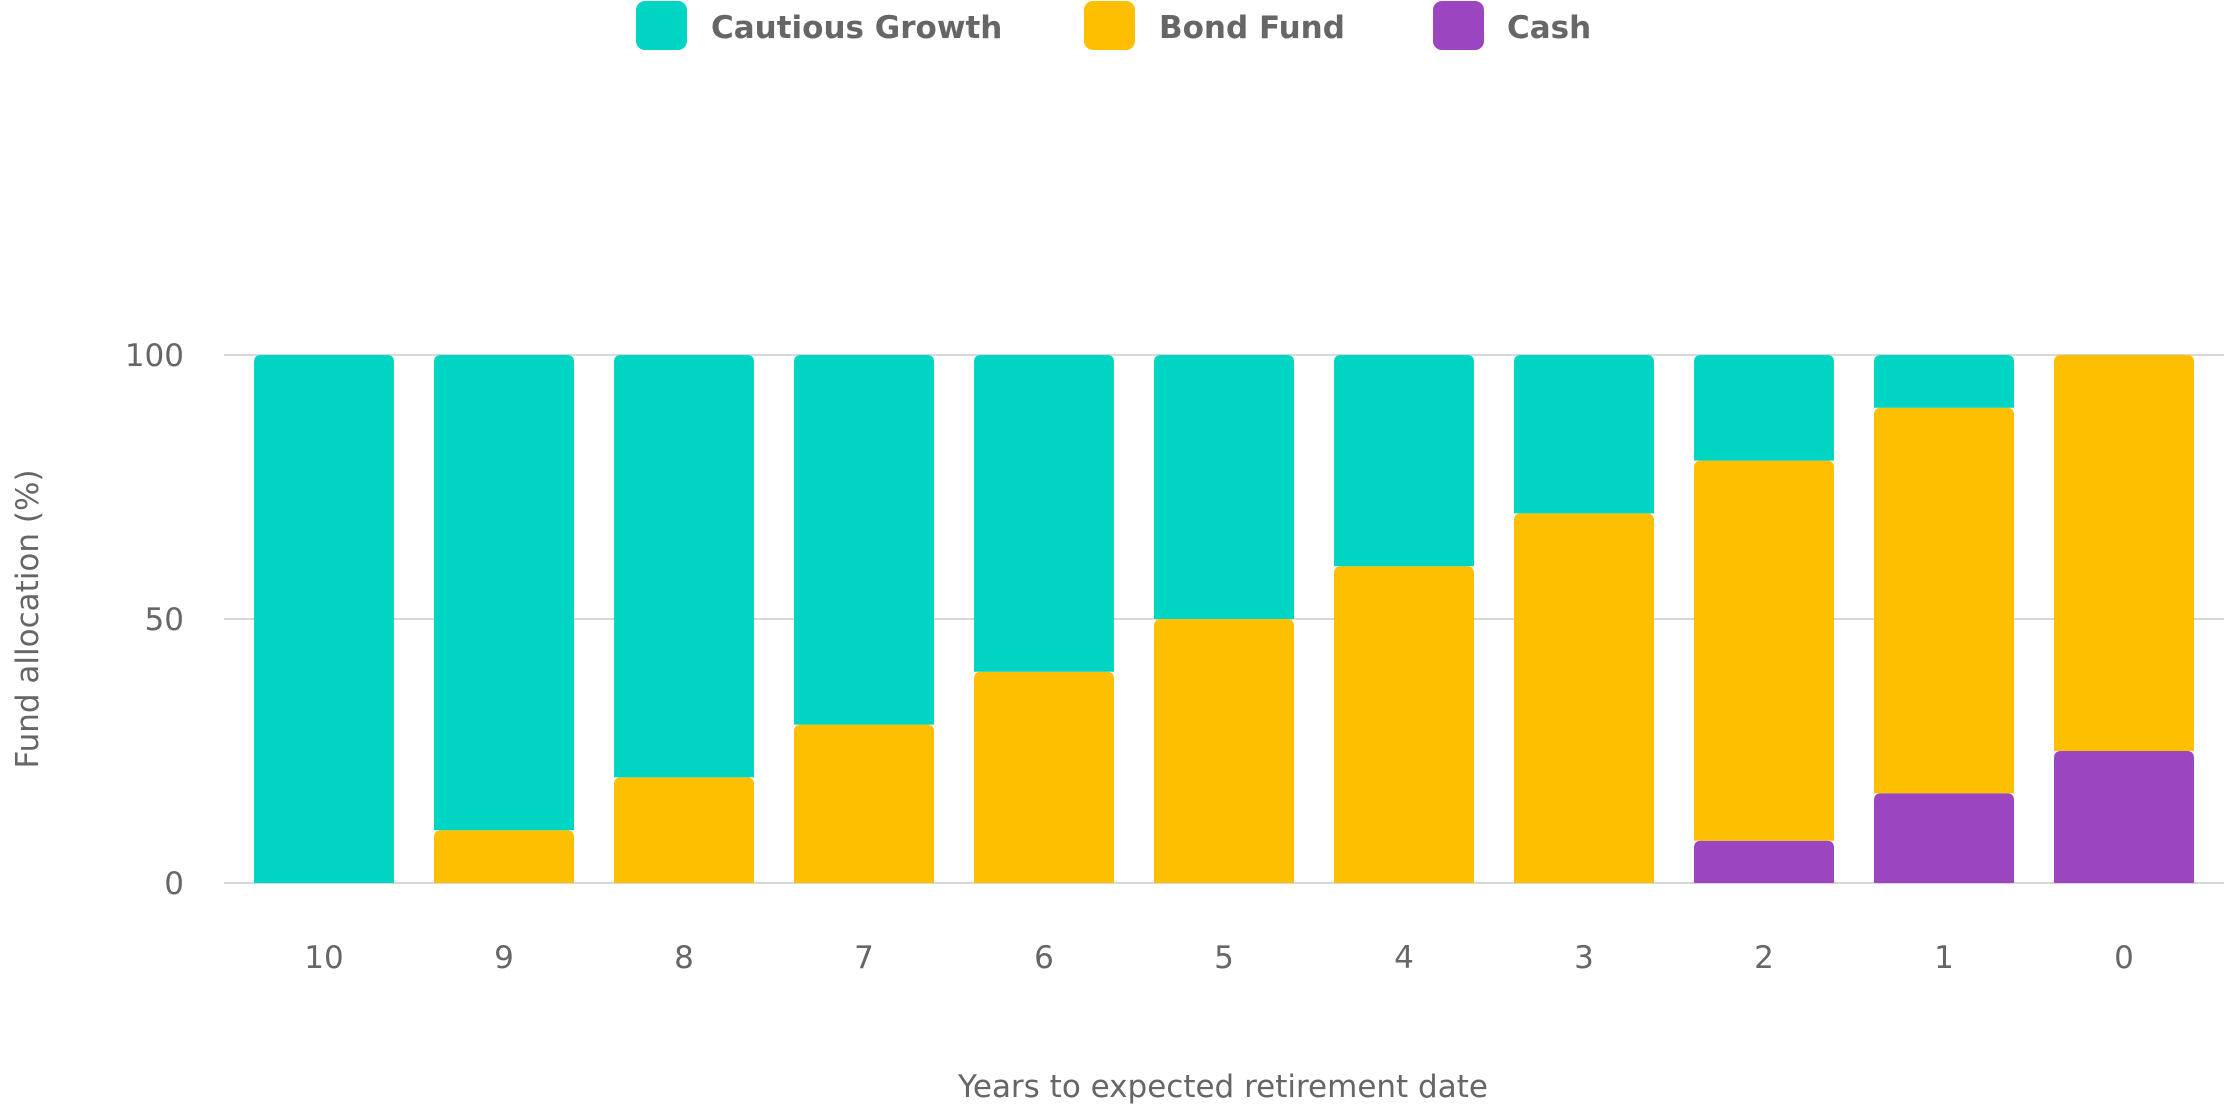  I want to click on x-tick-label: 10, so click(323, 958).